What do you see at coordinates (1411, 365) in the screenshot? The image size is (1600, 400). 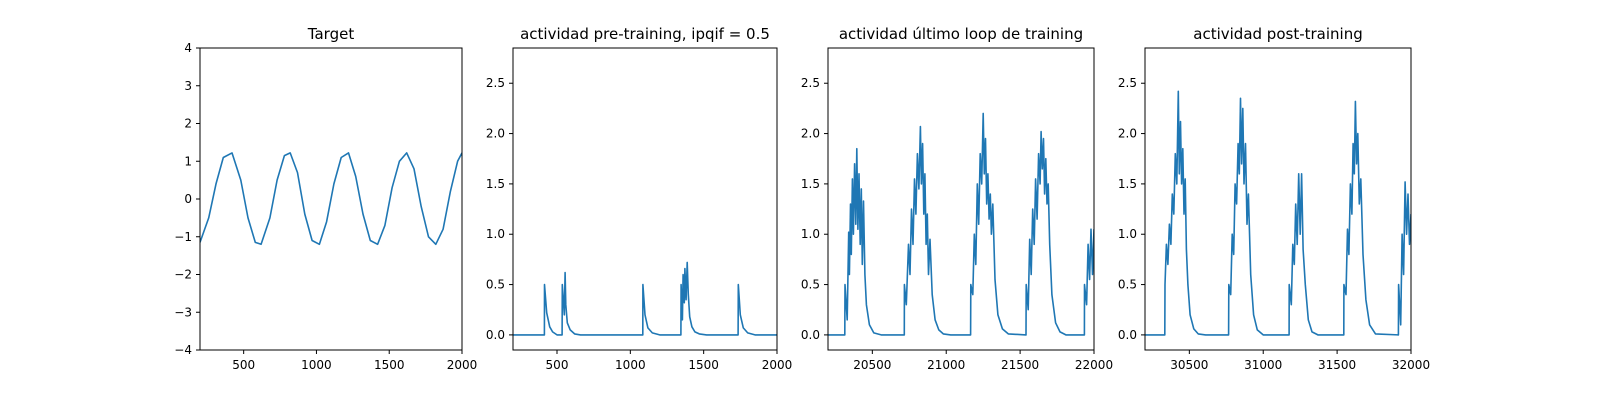 I see `x-tick-label: 32000` at bounding box center [1411, 365].